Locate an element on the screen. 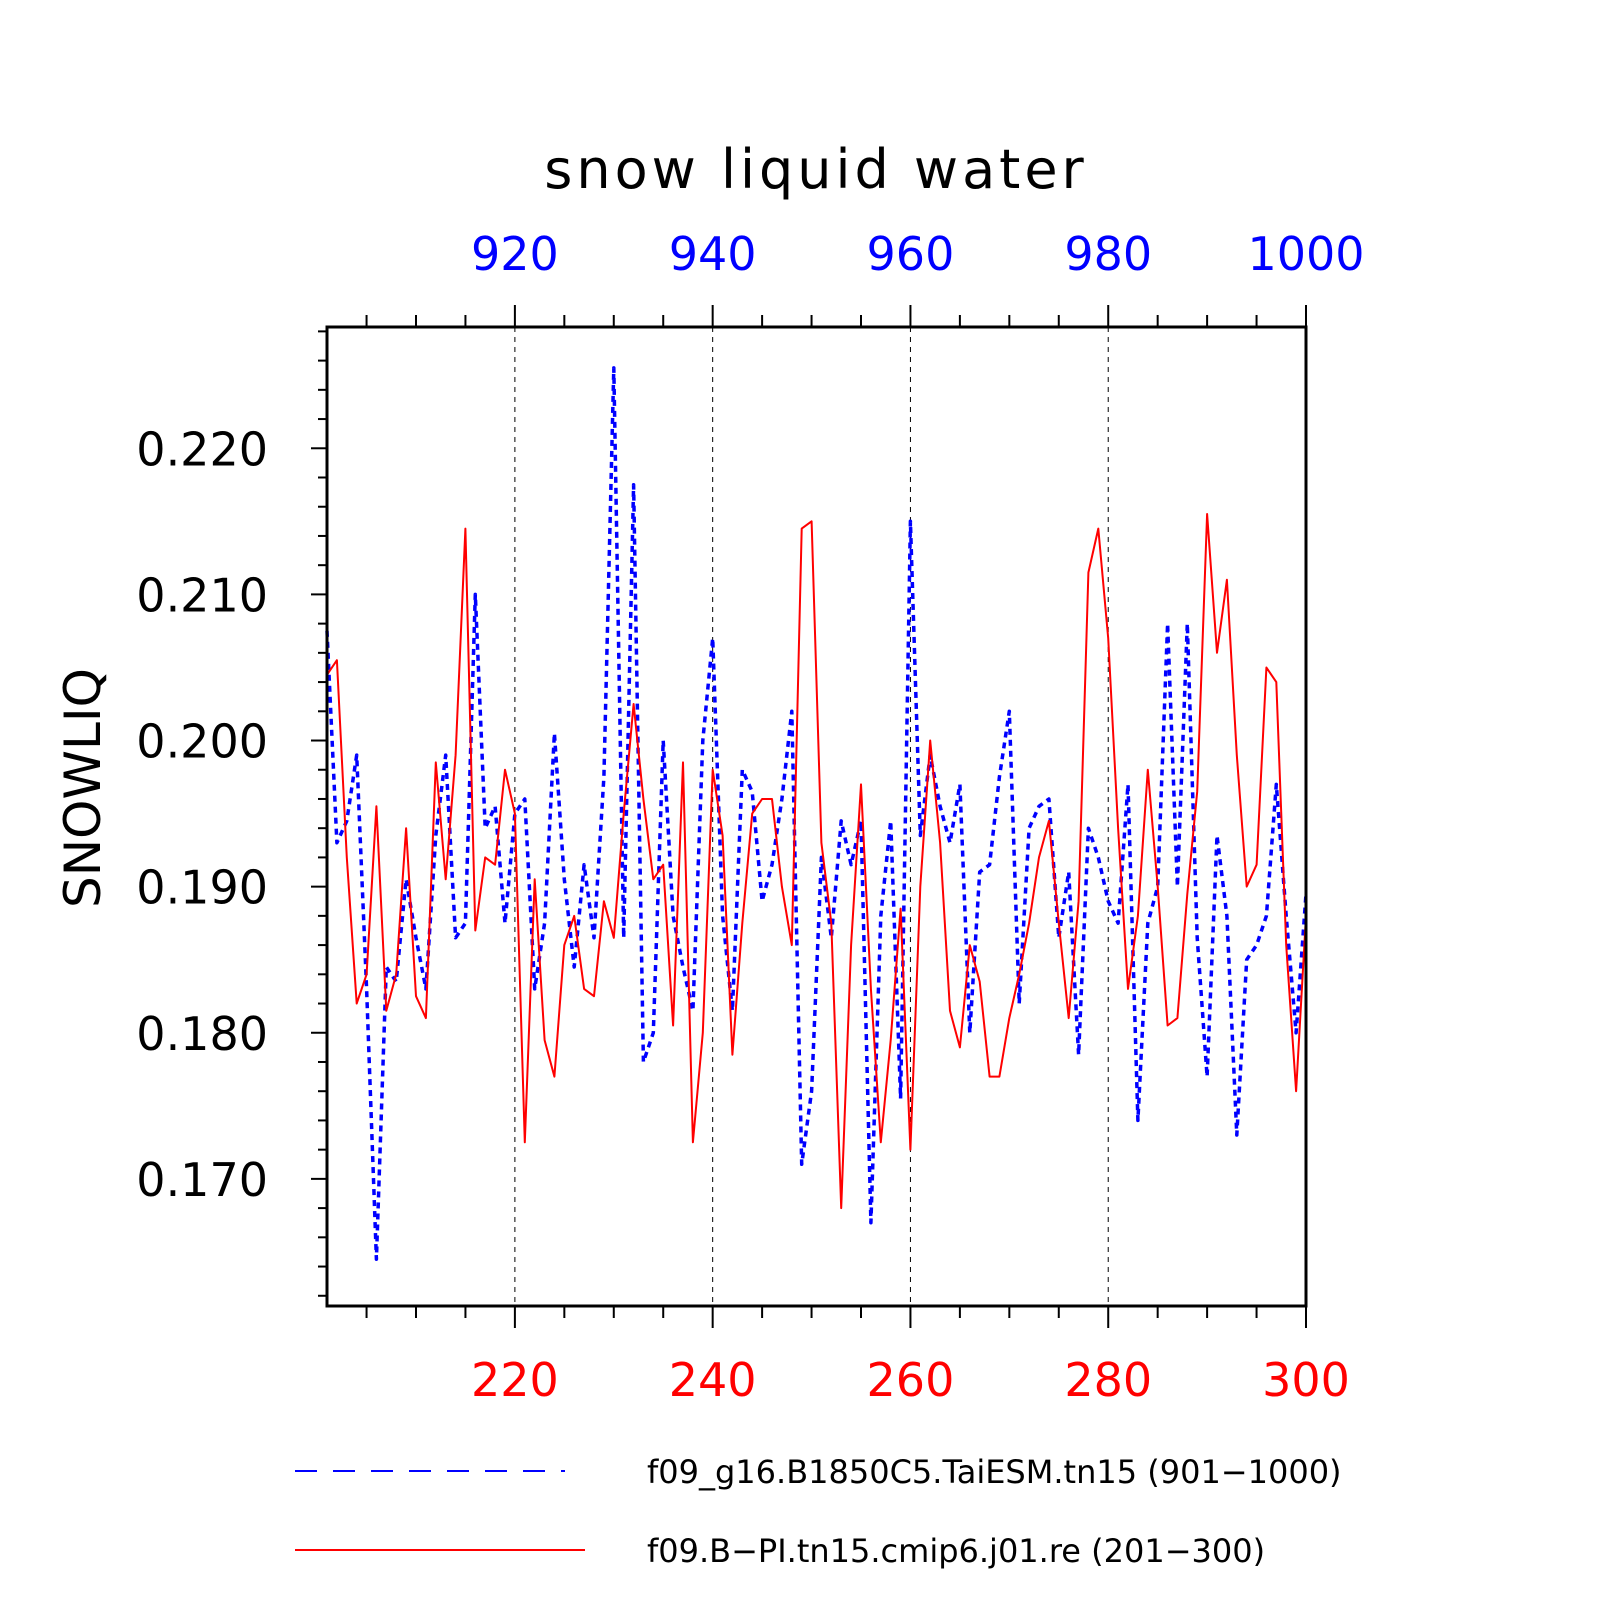 The width and height of the screenshot is (1620, 1620). x-bottom-tick-label: 280 is located at coordinates (1108, 1380).